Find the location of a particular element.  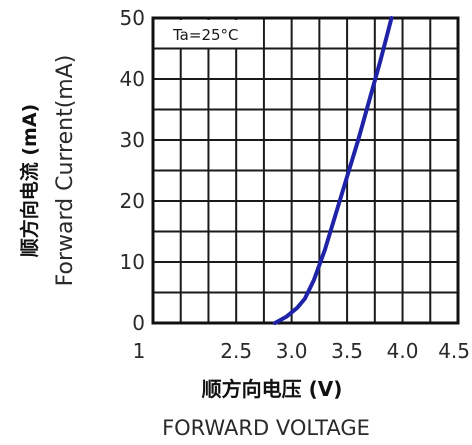

x-tick-labels: 2.5 3.0 3.5 4.0 4.5 is located at coordinates (345, 351).